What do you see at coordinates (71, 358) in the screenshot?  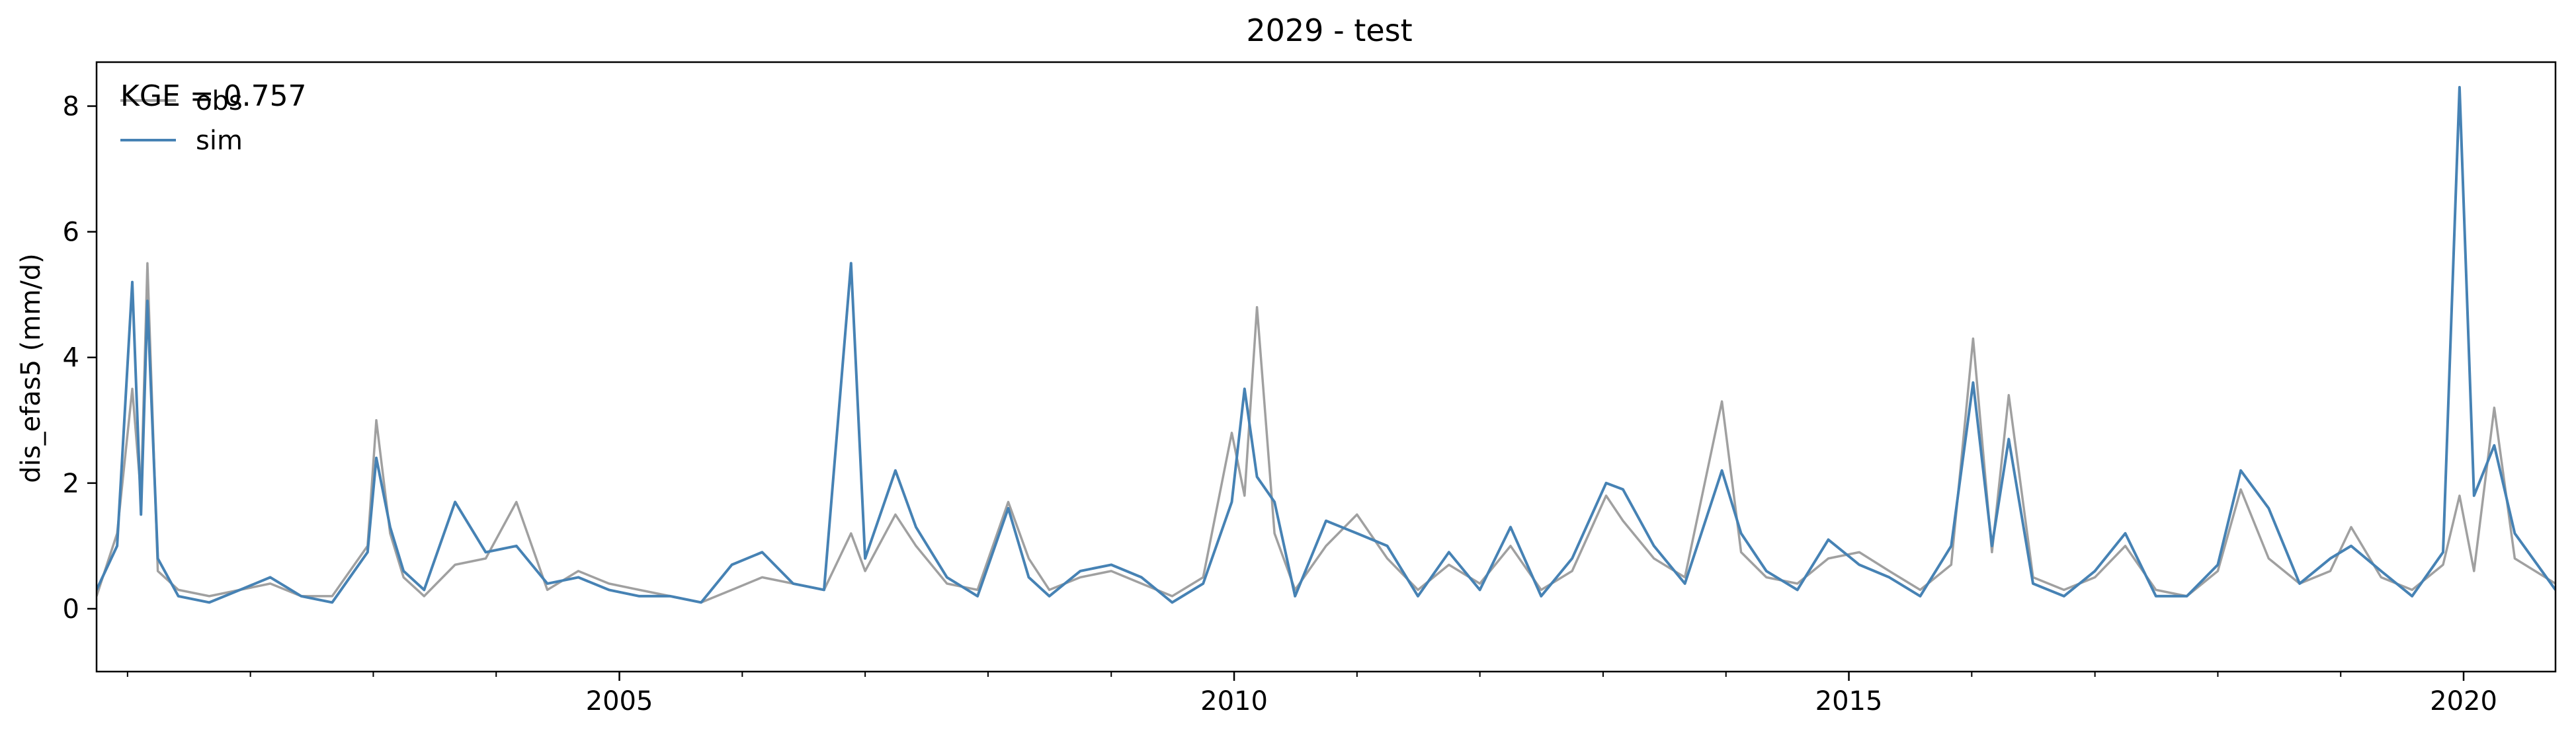 I see `y-tick-label: 4` at bounding box center [71, 358].